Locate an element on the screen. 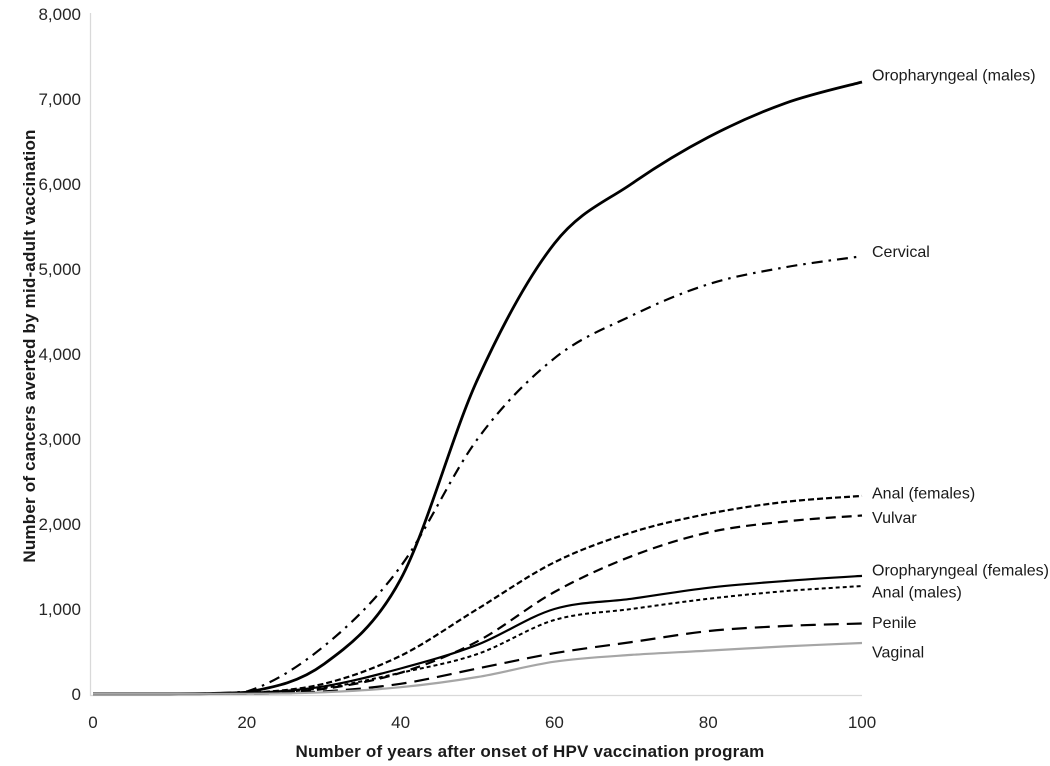  series-label: Vulvar is located at coordinates (894, 518).